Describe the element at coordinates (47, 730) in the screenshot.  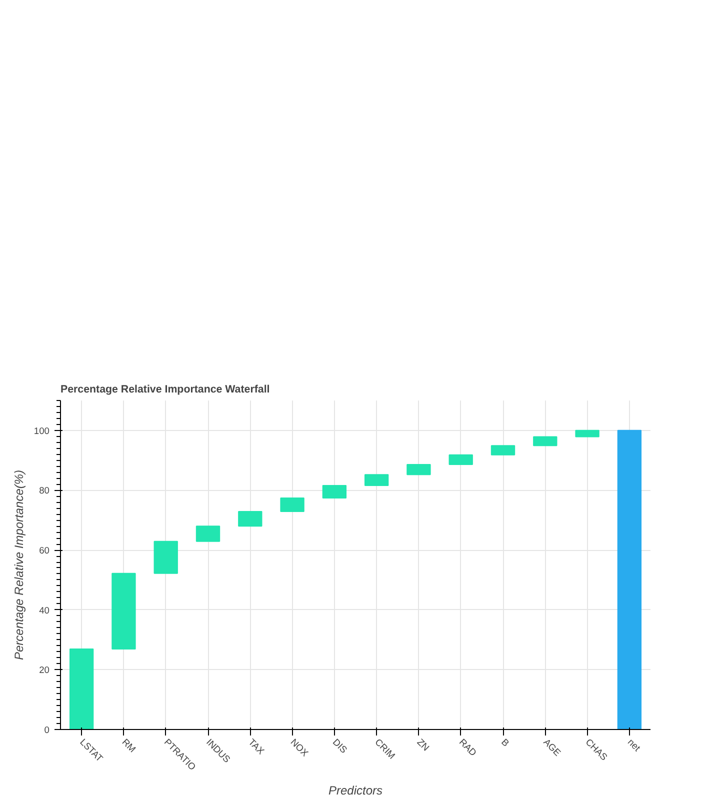
I see `y-tick-label: 0` at that location.